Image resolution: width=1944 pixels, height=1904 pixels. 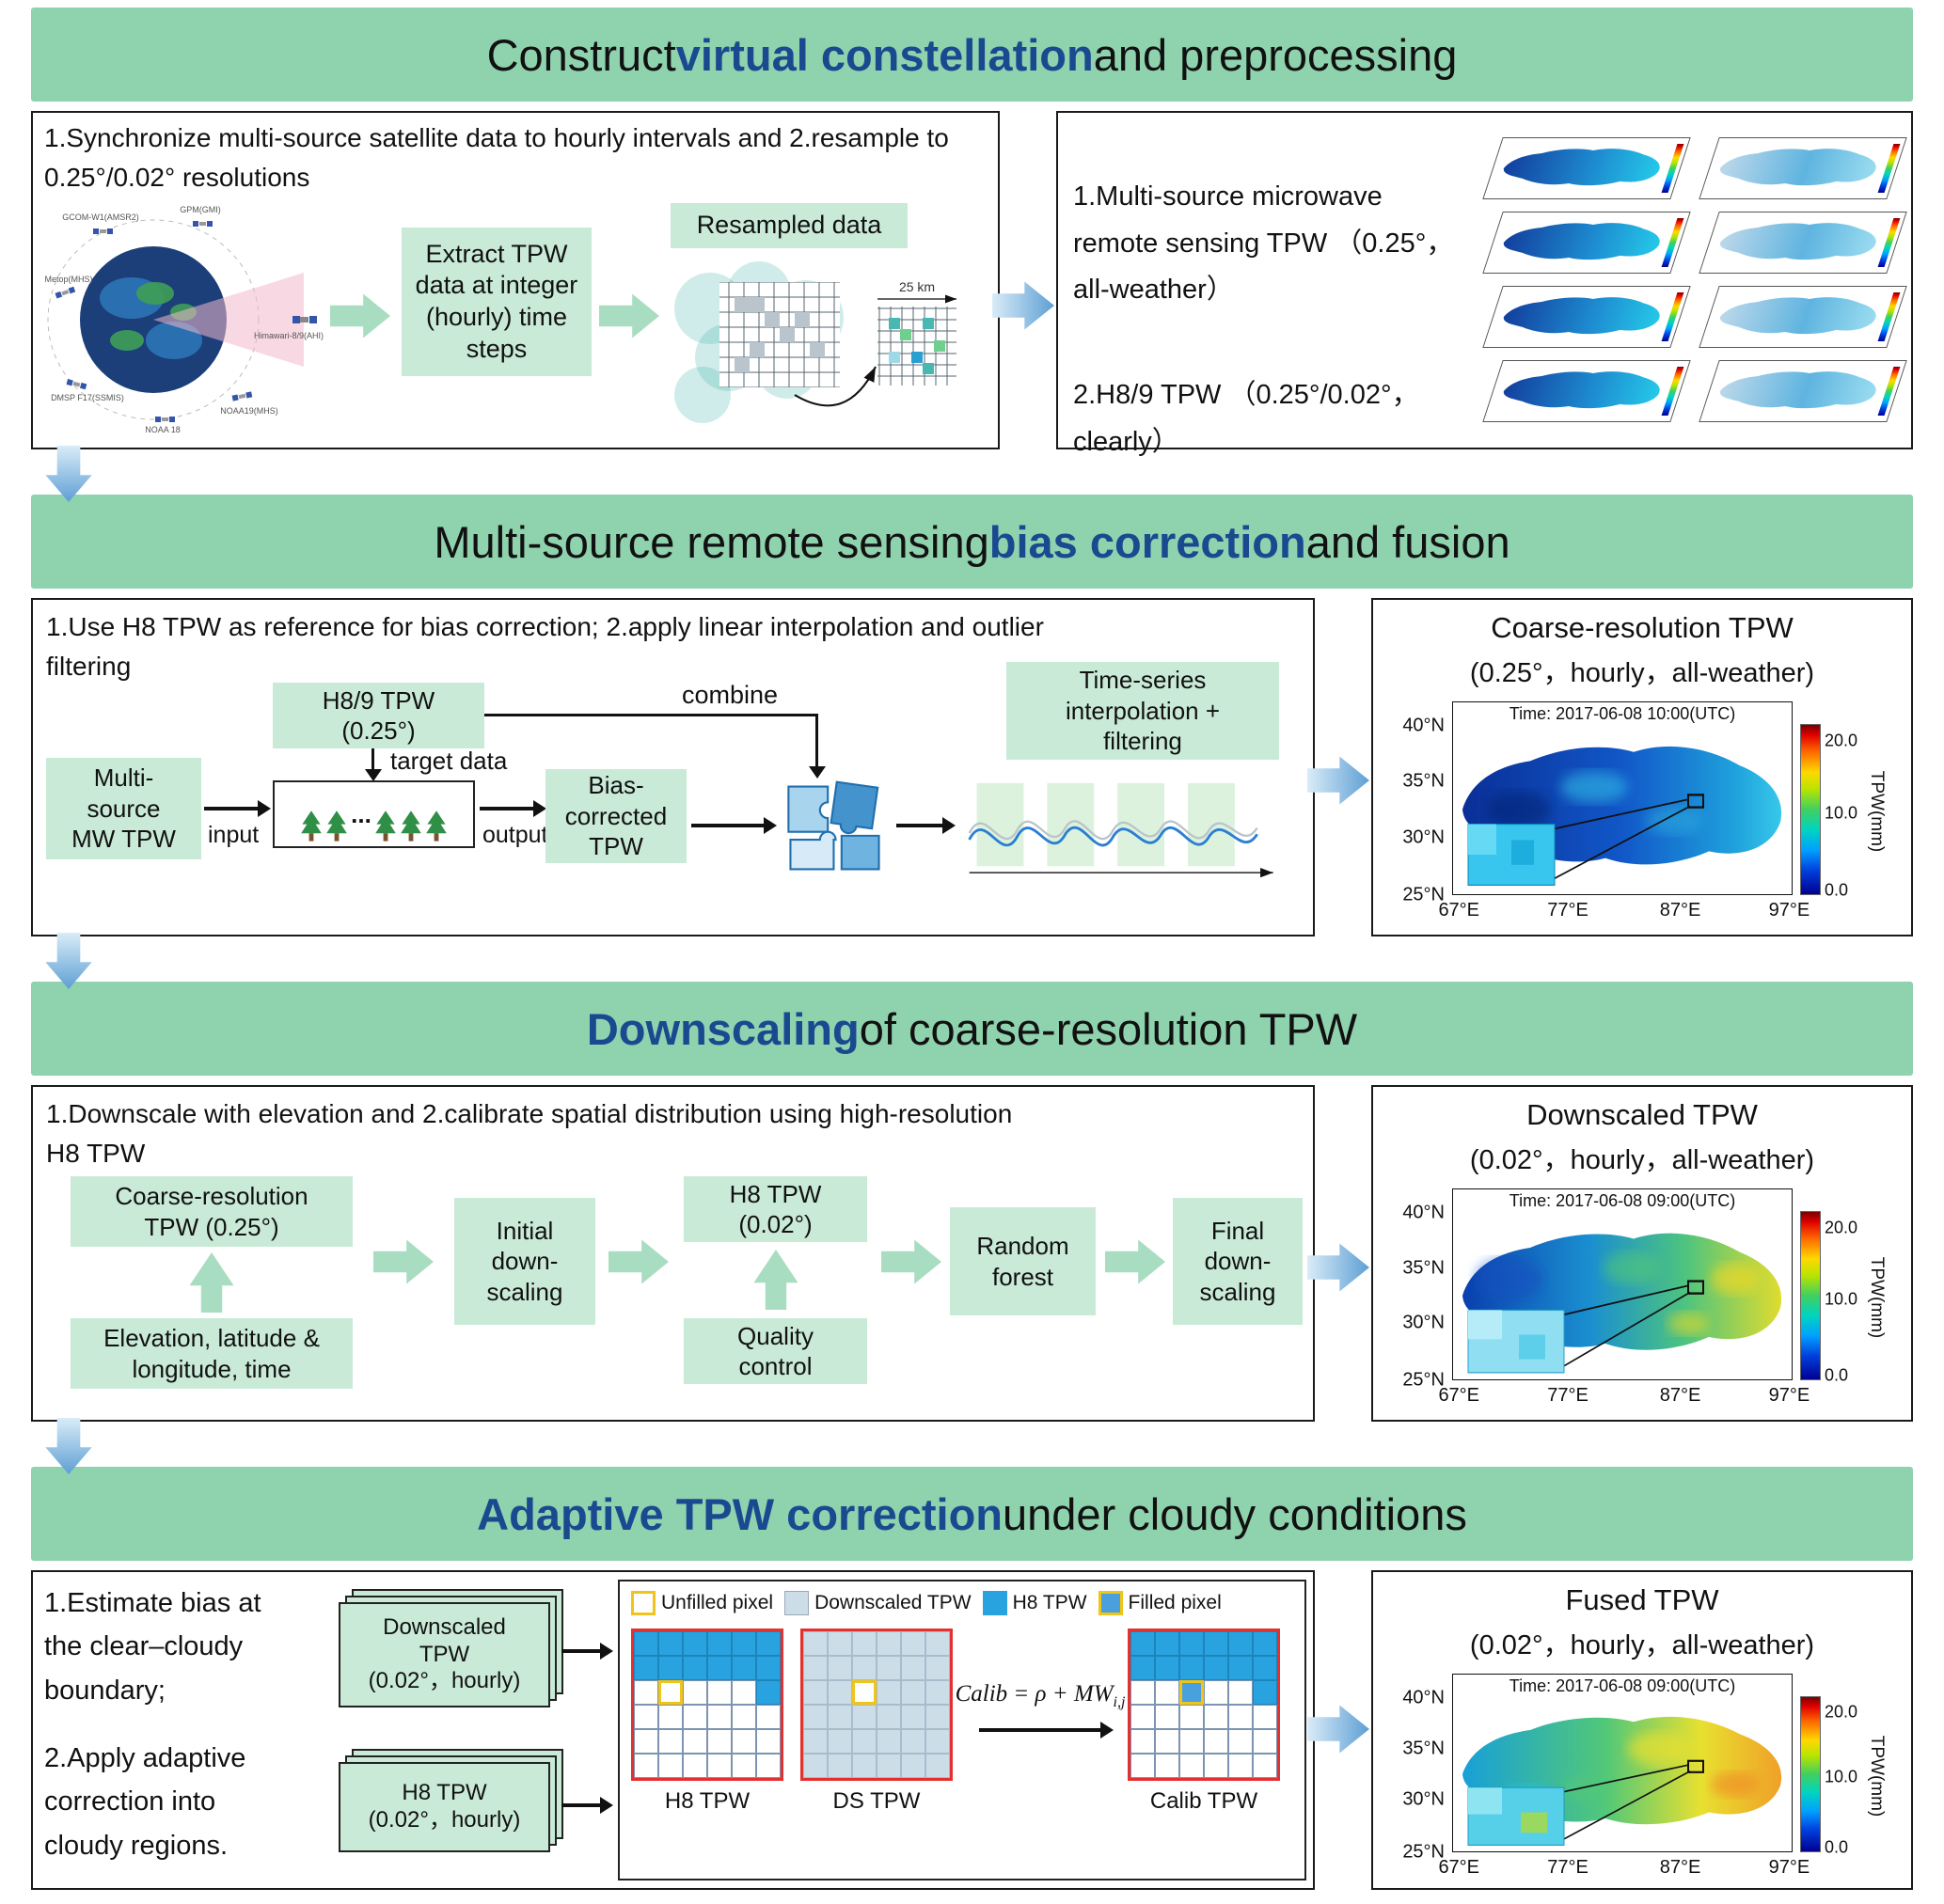 I want to click on h89-tpw-box: H8/9 TPW (0.25°), so click(x=378, y=715).